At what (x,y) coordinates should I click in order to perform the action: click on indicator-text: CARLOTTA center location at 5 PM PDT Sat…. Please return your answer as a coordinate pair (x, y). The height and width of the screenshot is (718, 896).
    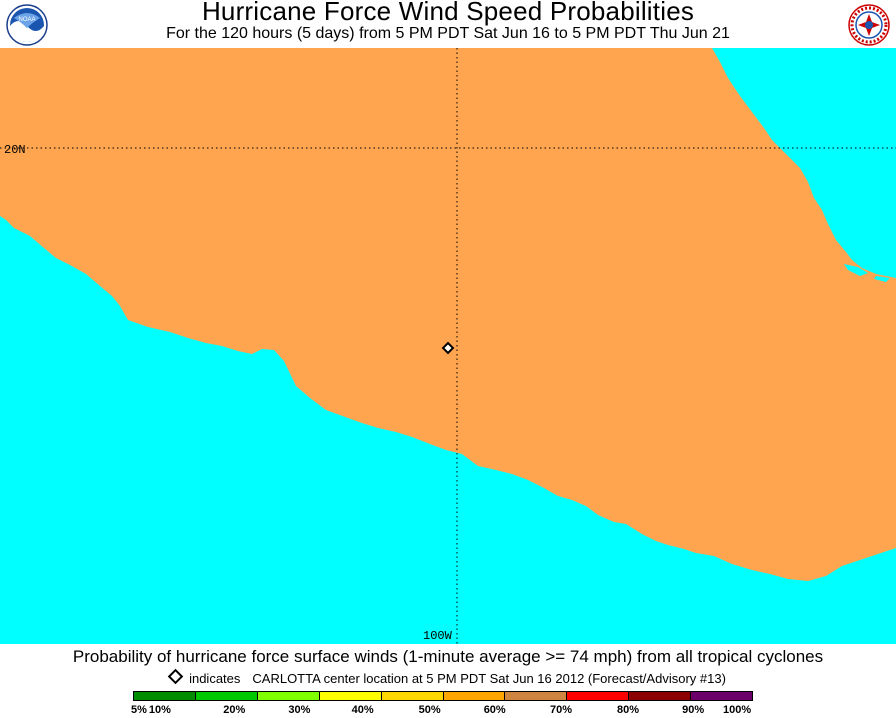
    Looking at the image, I should click on (489, 678).